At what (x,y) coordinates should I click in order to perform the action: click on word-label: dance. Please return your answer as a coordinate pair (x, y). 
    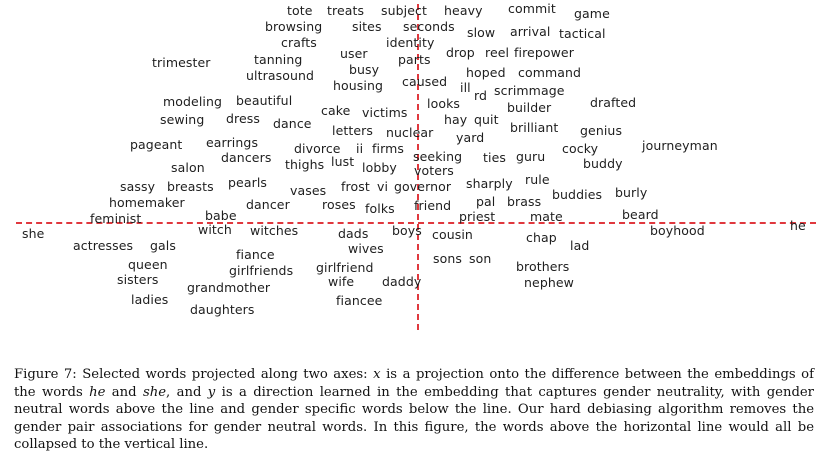
    Looking at the image, I should click on (292, 123).